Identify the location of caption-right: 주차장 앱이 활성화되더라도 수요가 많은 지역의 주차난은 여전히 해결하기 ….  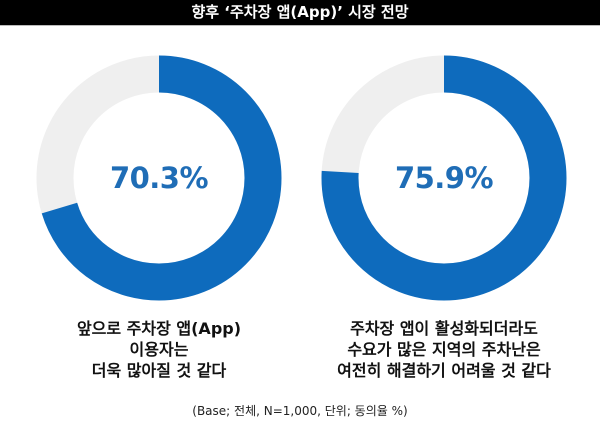
(444, 349).